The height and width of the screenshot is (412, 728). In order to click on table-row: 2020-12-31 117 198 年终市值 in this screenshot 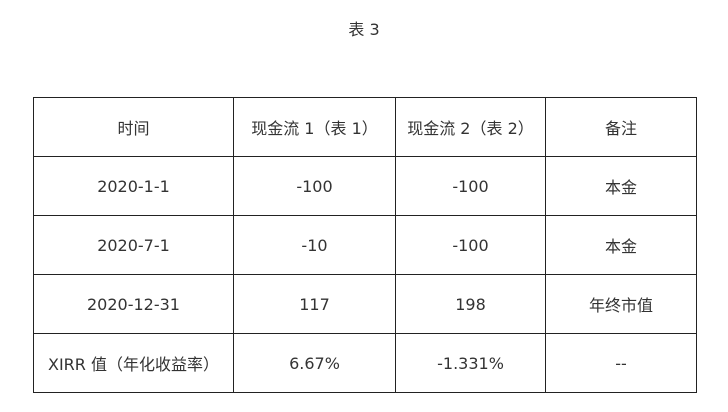, I will do `click(365, 304)`.